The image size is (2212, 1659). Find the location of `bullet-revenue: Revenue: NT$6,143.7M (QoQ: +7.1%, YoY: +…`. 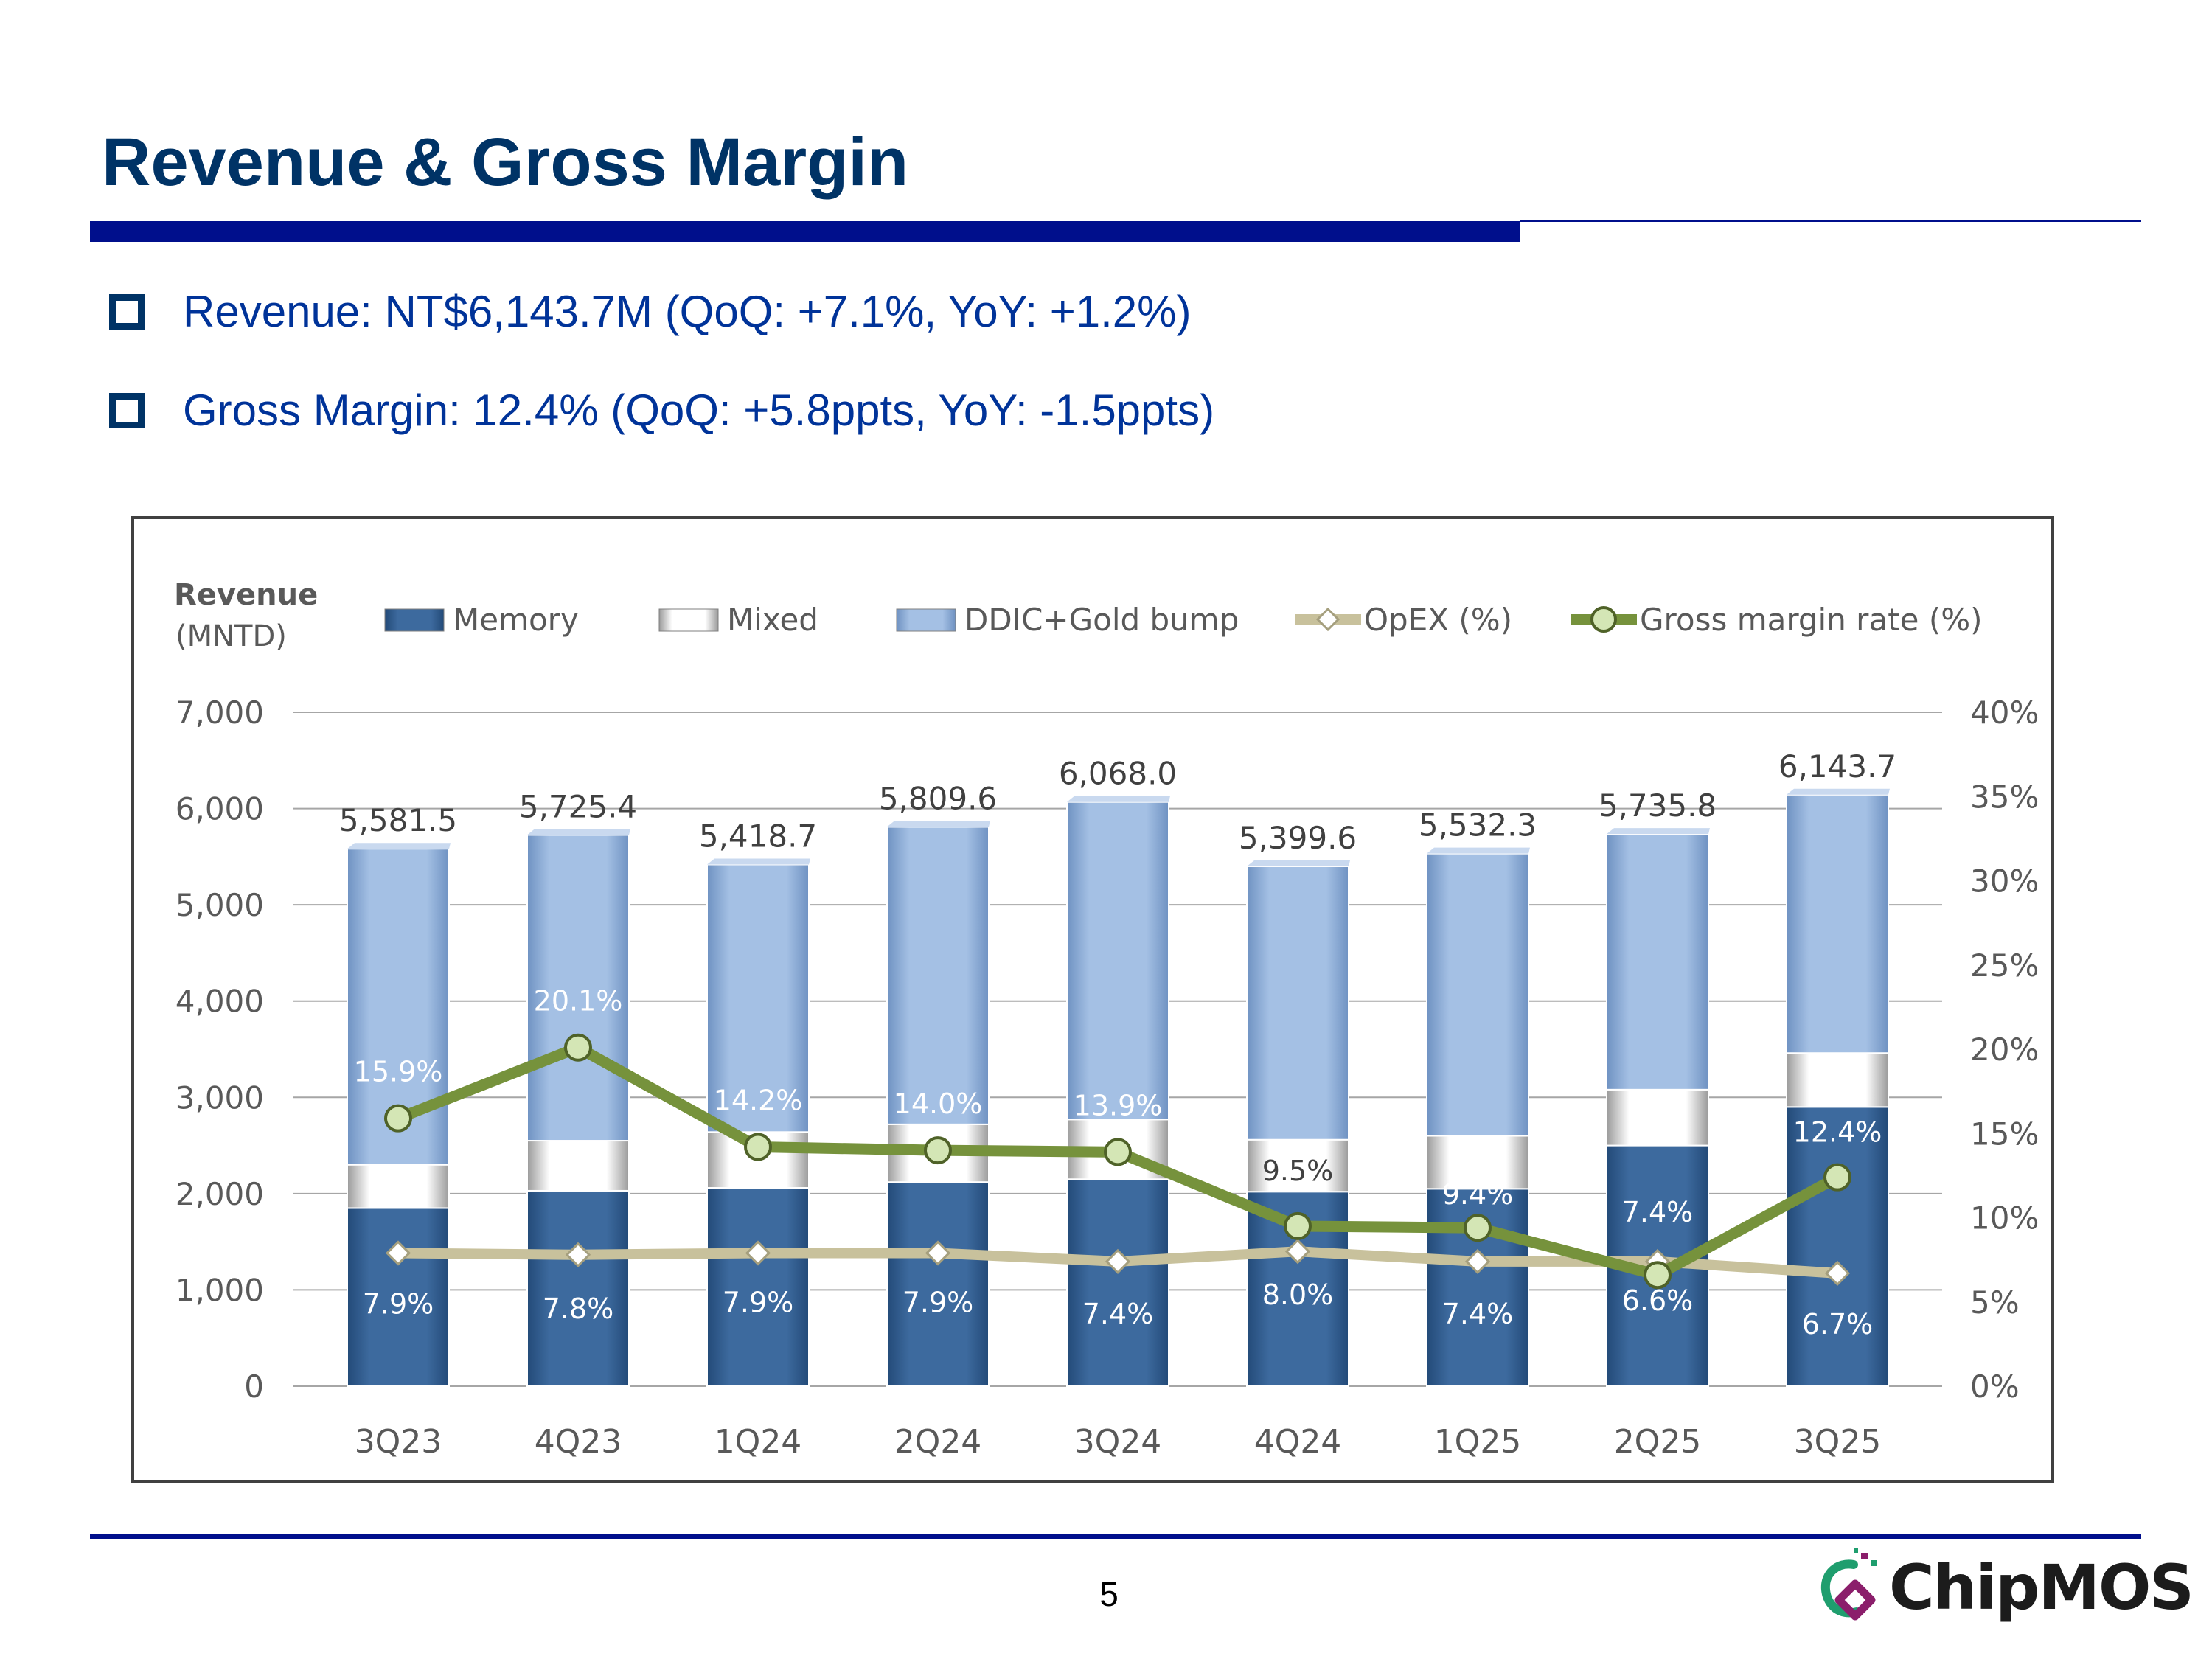

bullet-revenue: Revenue: NT$6,143.7M (QoQ: +7.1%, YoY: +… is located at coordinates (650, 311).